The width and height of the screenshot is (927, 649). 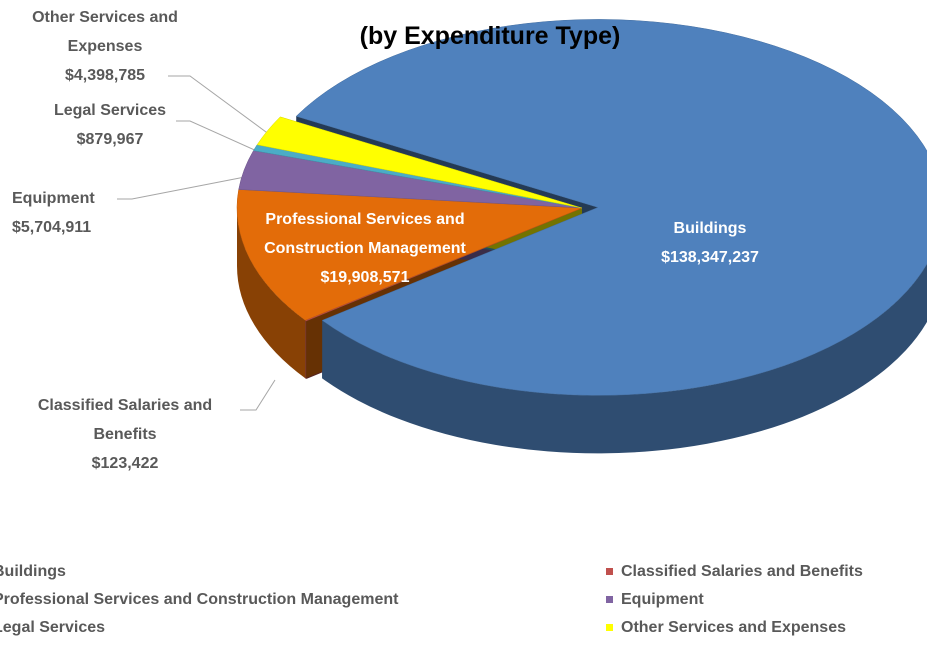 I want to click on data-label: Buildings $138,347,237, so click(x=710, y=243).